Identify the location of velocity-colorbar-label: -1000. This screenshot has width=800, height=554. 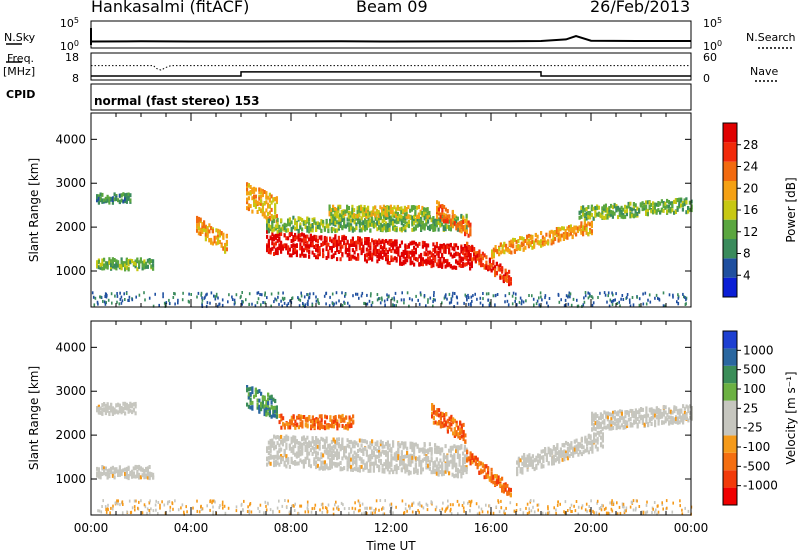
(760, 486).